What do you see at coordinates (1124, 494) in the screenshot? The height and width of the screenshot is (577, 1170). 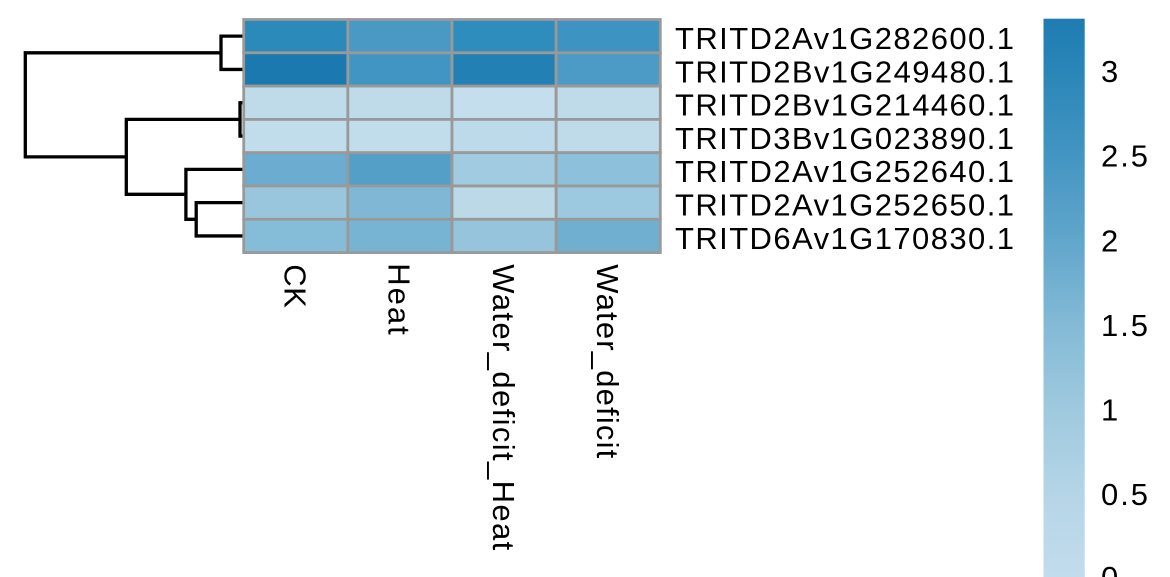 I see `svg-text: 0.5` at bounding box center [1124, 494].